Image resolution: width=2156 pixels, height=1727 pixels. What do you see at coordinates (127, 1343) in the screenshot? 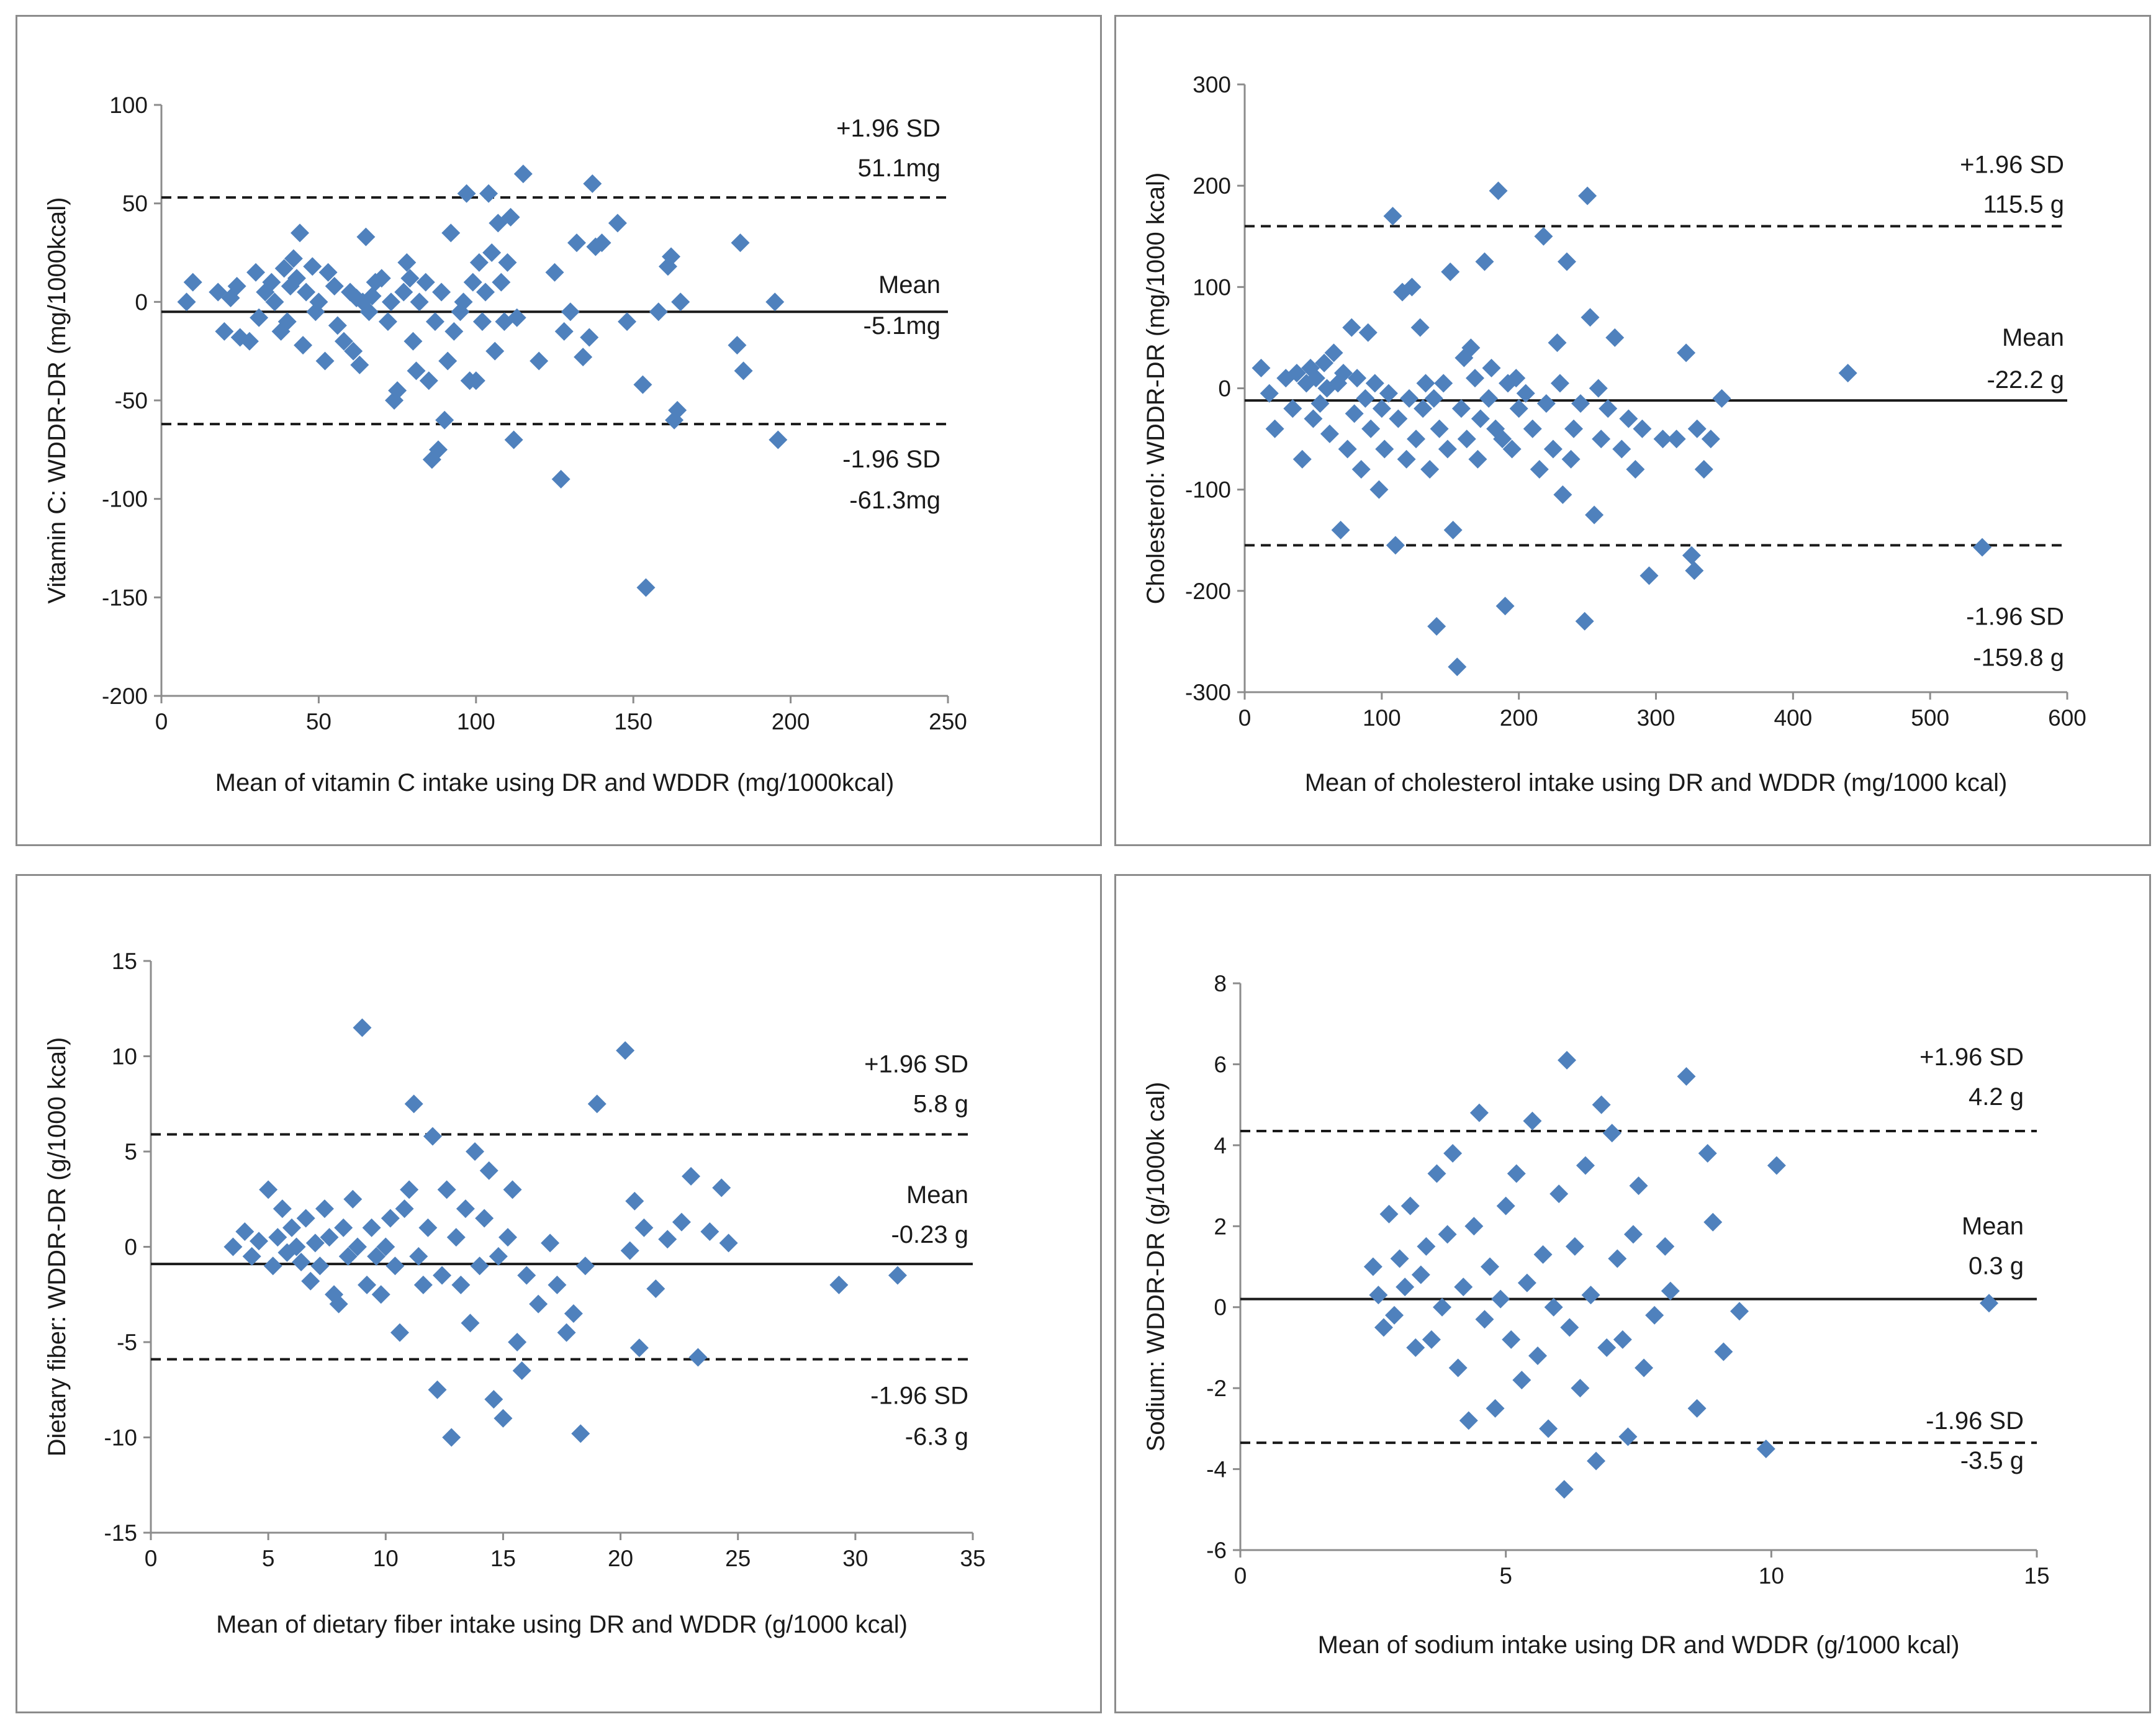
I see `y-tick-label: -5` at bounding box center [127, 1343].